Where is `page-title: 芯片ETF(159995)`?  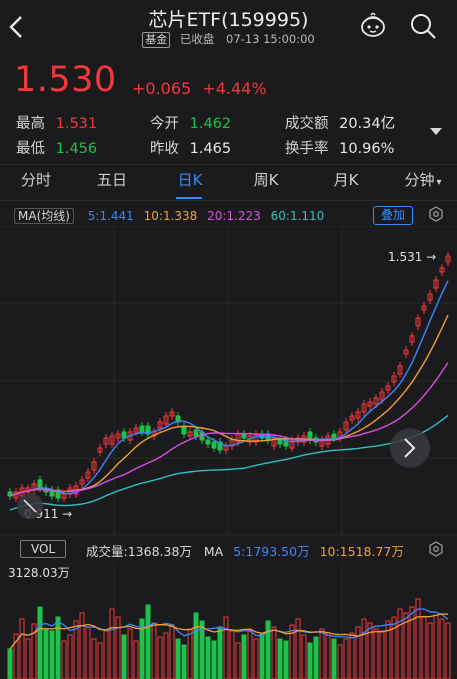
page-title: 芯片ETF(159995) is located at coordinates (228, 20).